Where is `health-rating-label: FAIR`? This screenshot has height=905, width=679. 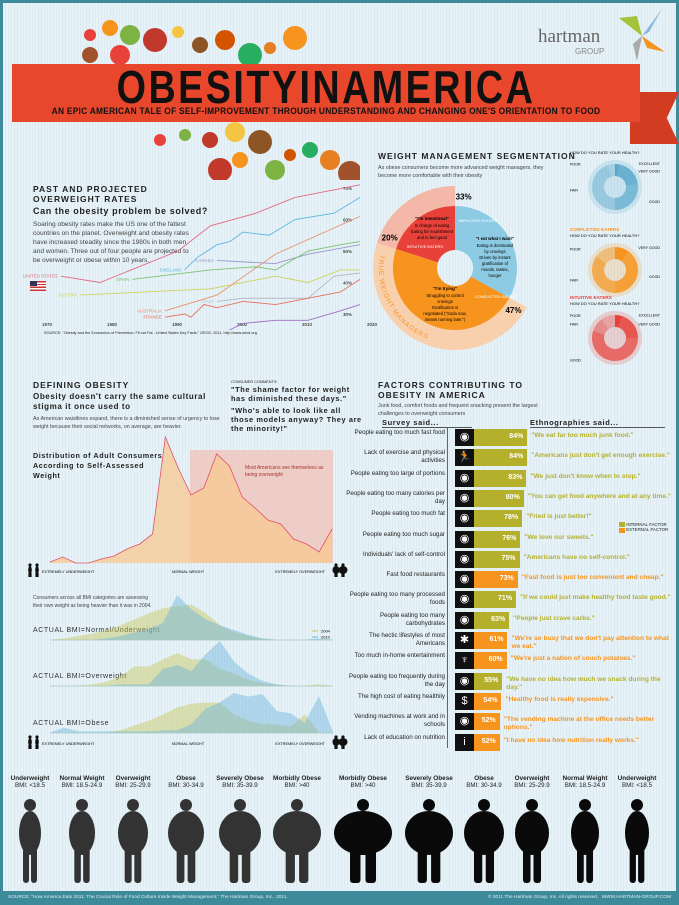 health-rating-label: FAIR is located at coordinates (574, 280).